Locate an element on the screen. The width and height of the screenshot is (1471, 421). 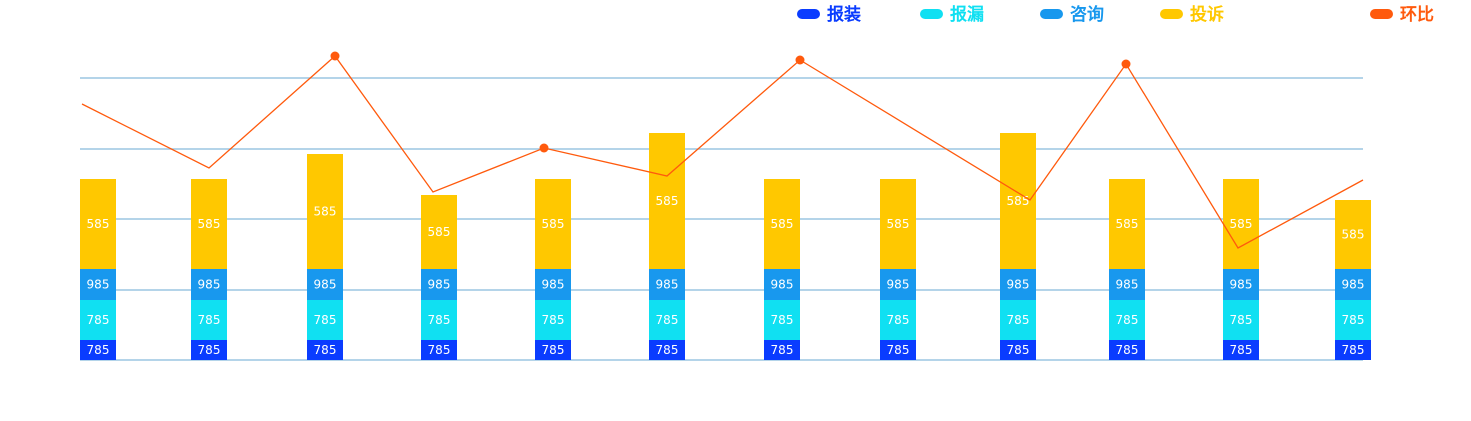
bar-label-咨询-8: 985 is located at coordinates (1018, 285).